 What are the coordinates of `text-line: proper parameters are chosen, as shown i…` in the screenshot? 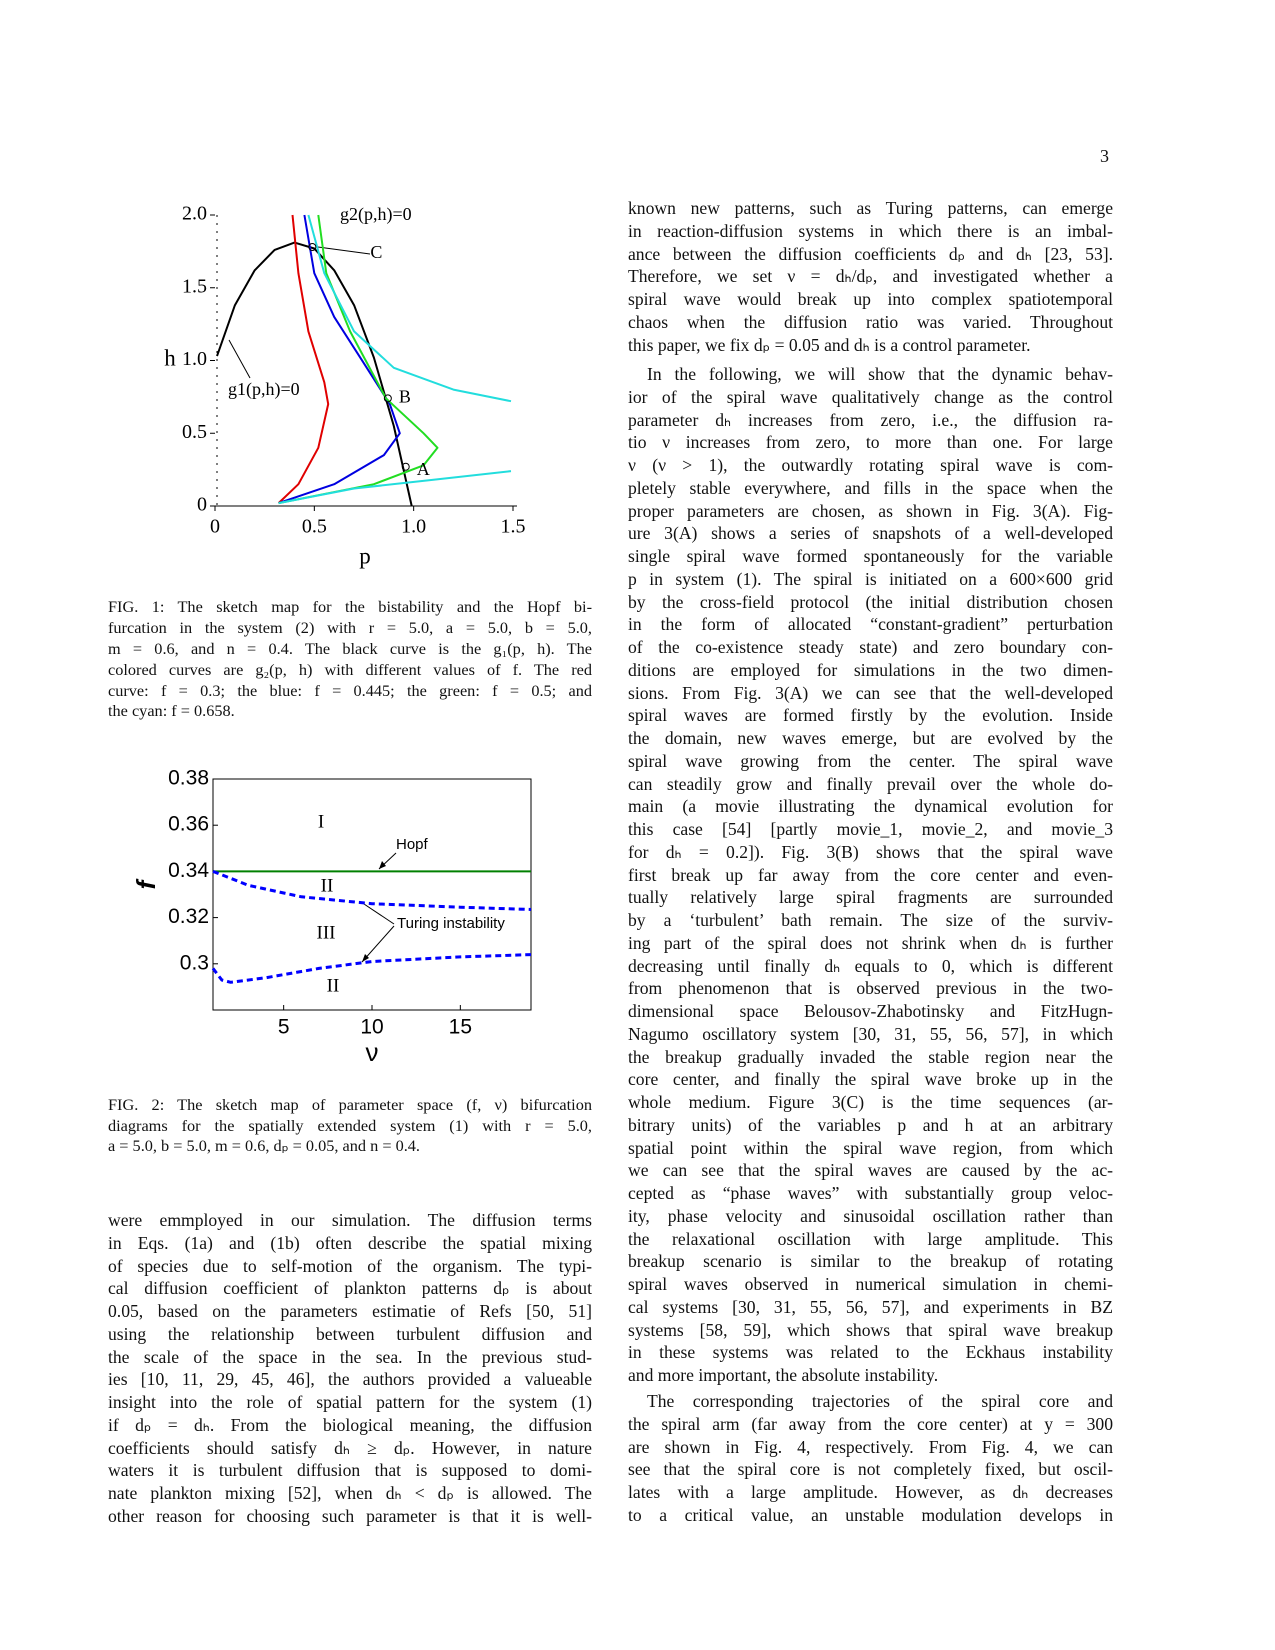 It's located at (870, 510).